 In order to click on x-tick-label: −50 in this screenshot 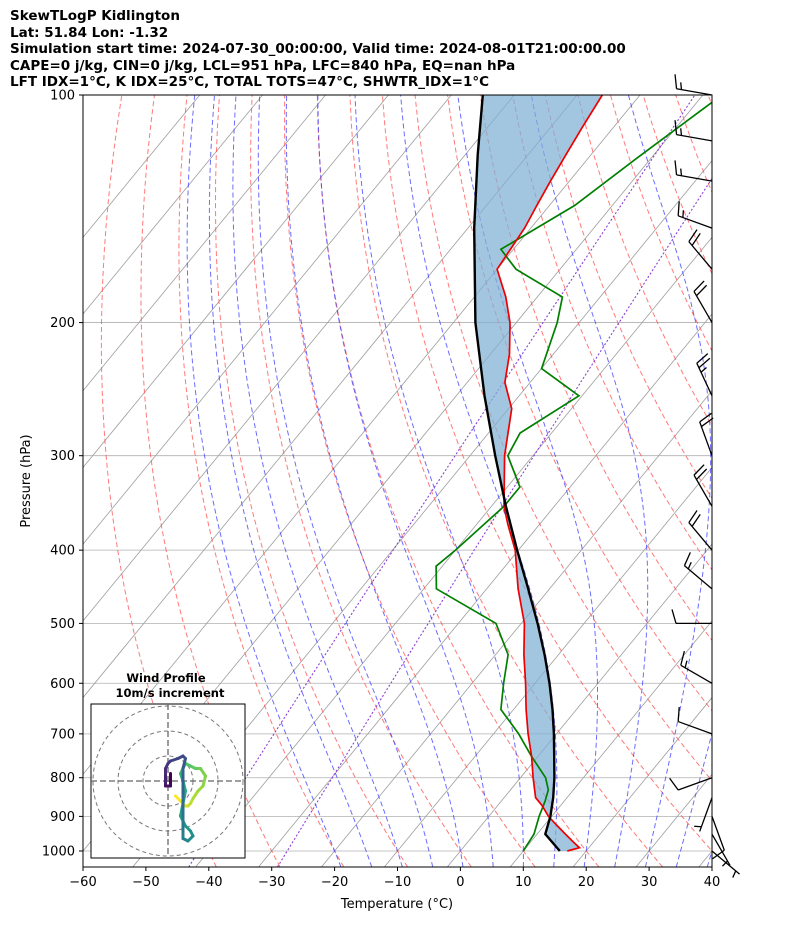, I will do `click(145, 882)`.